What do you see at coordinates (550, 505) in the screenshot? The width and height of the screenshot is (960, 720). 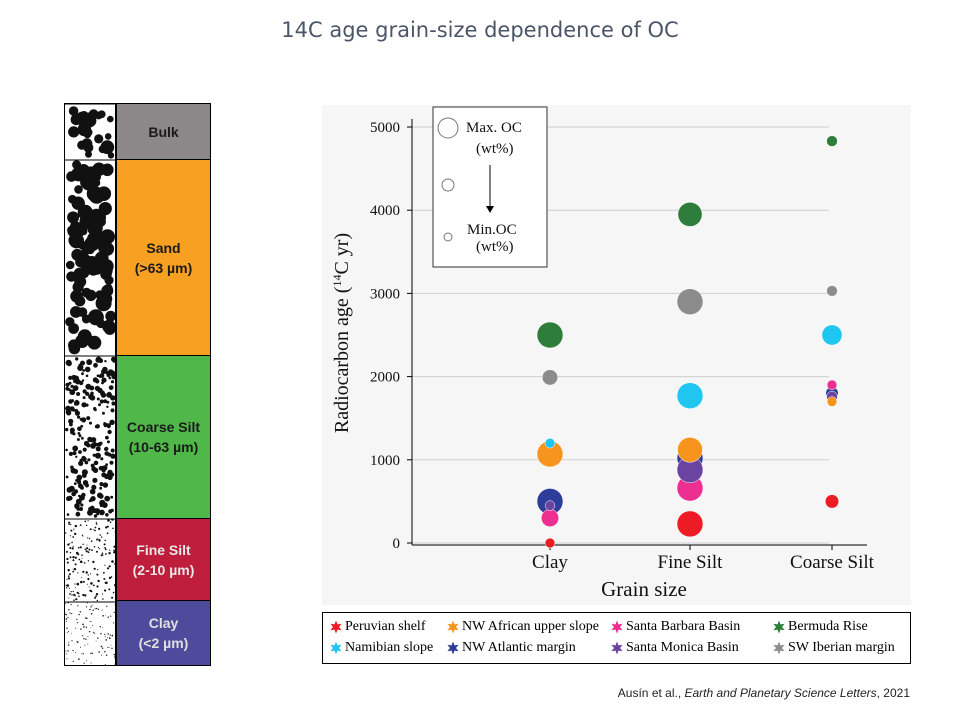 I see `data-point: Santa Monica Basin` at bounding box center [550, 505].